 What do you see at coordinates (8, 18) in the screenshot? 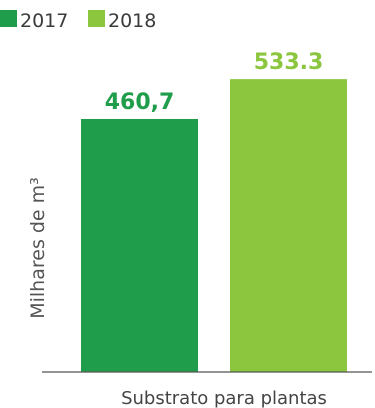
I see `legend-swatch-2017` at bounding box center [8, 18].